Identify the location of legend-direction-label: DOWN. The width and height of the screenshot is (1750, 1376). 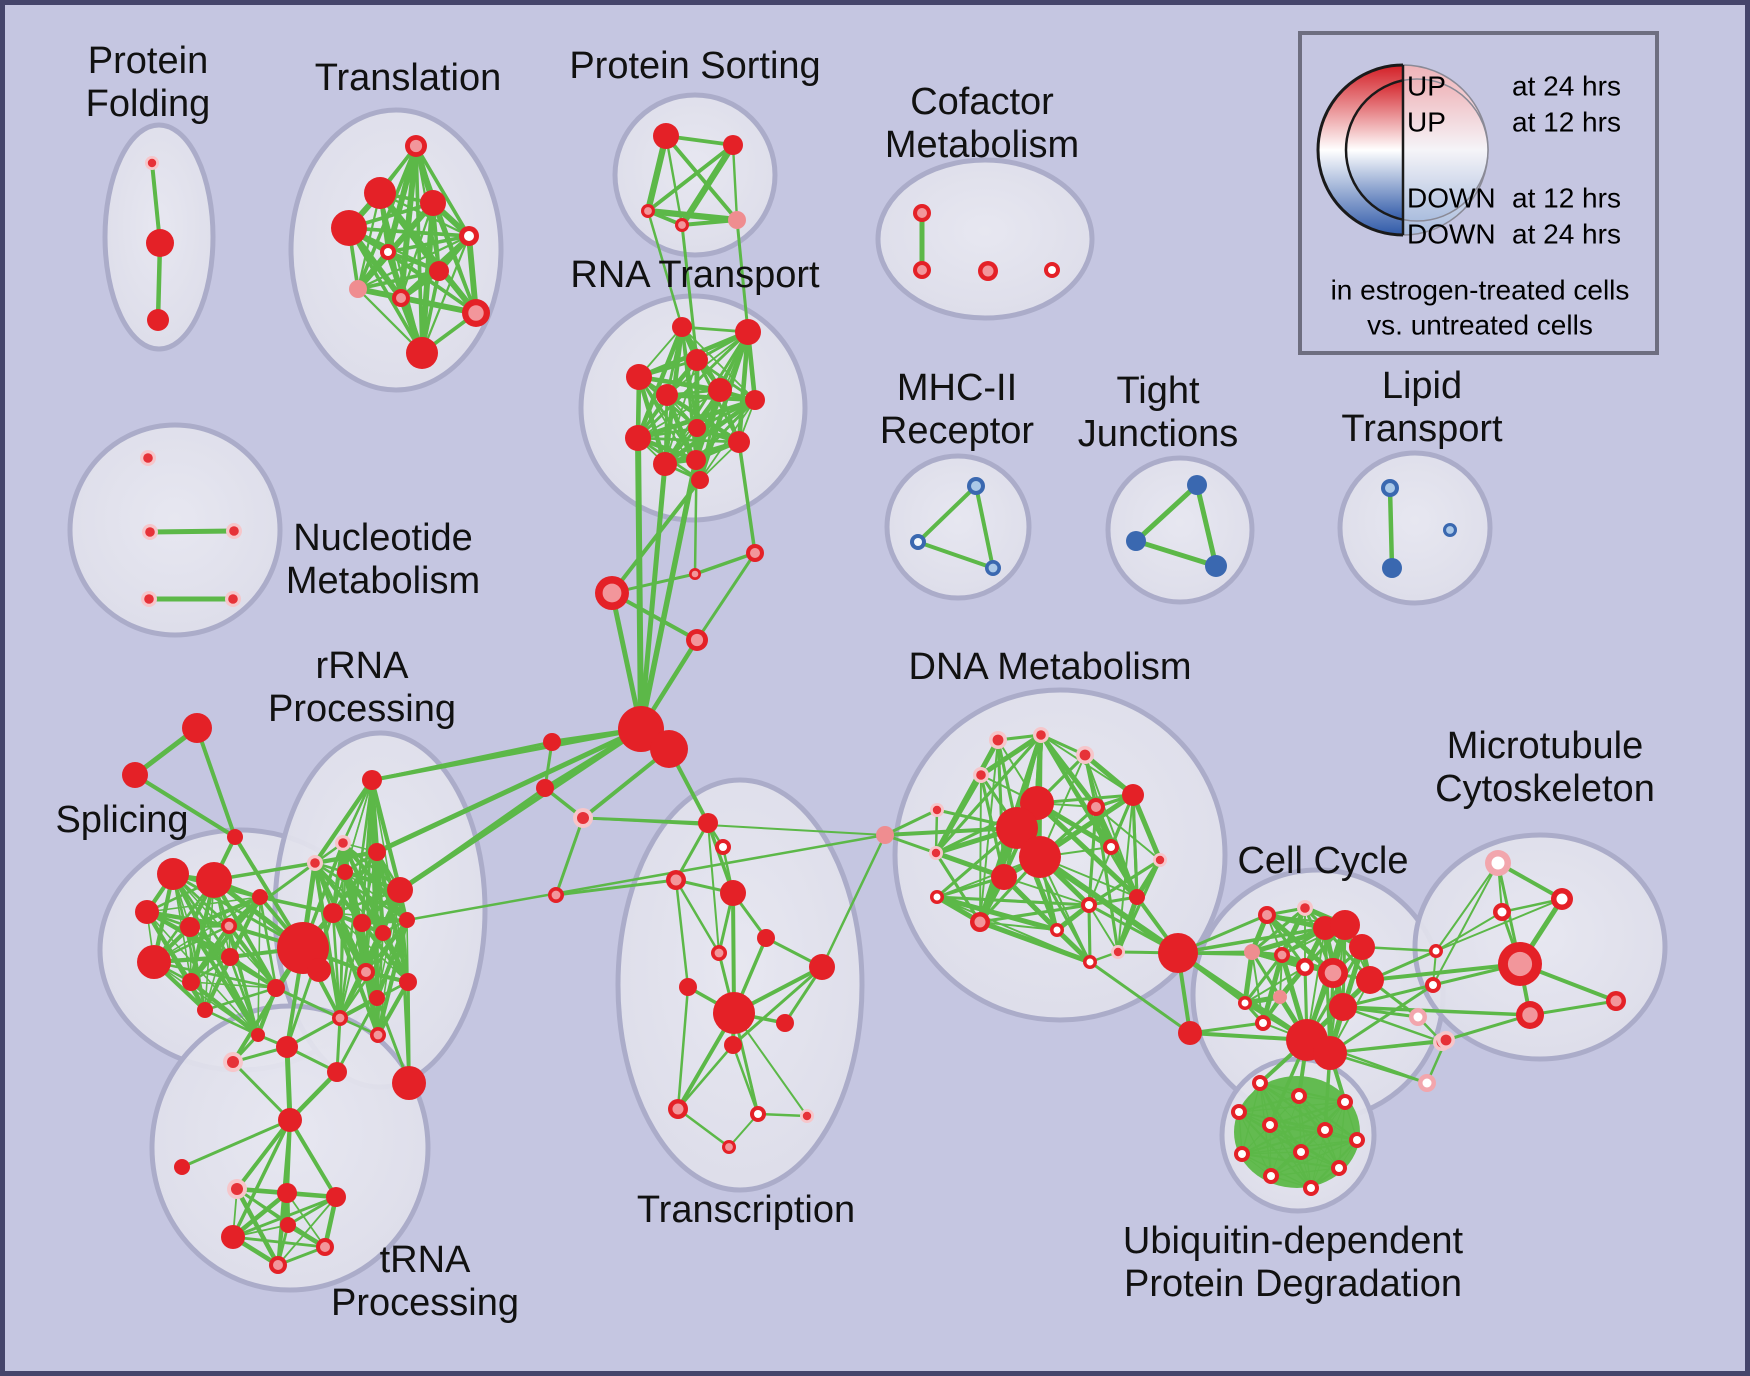
(1451, 197).